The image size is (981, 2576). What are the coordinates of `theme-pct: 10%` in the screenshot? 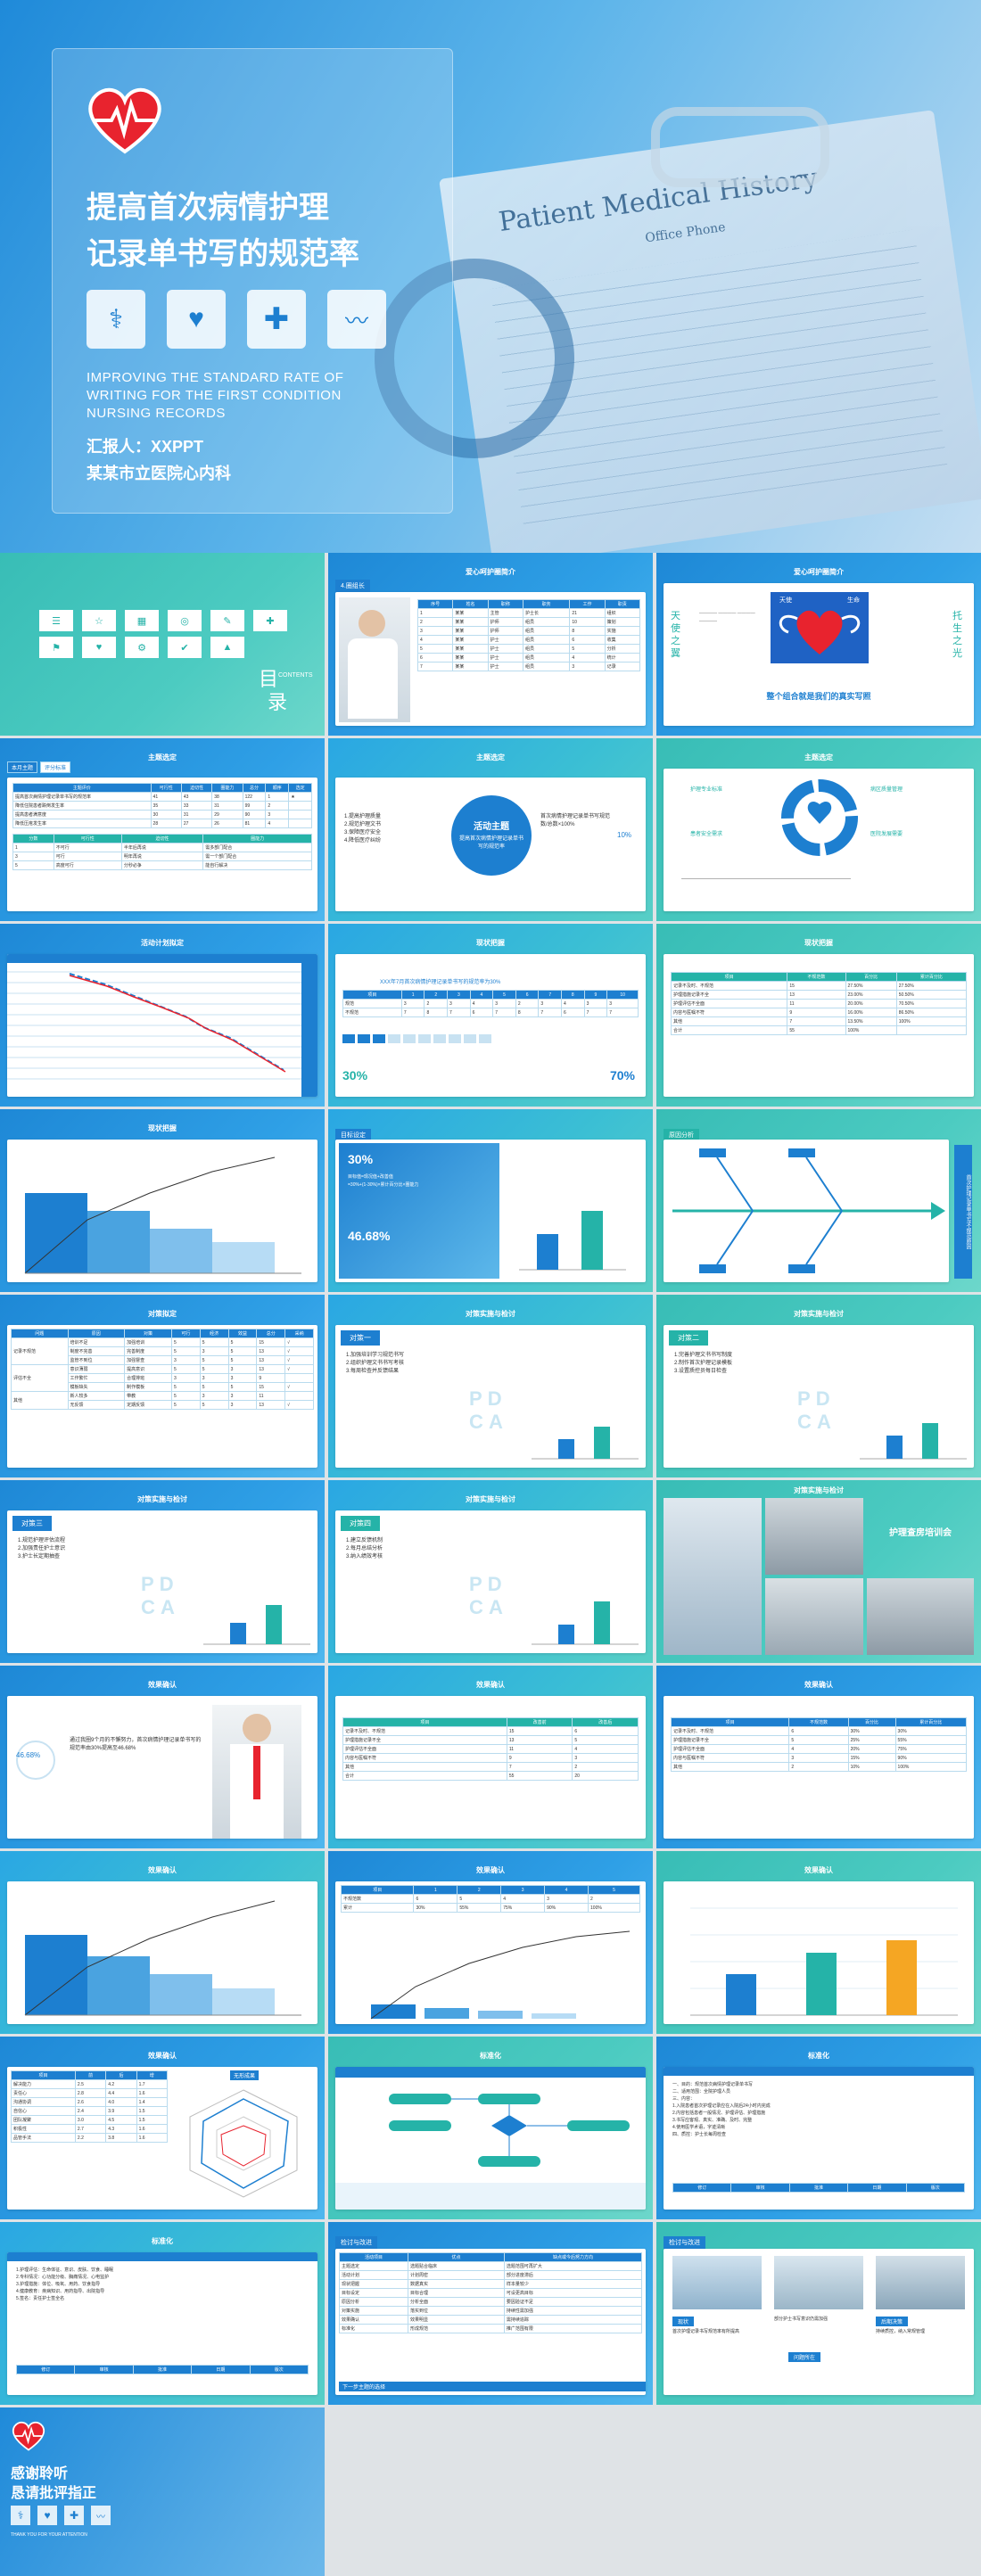 It's located at (624, 835).